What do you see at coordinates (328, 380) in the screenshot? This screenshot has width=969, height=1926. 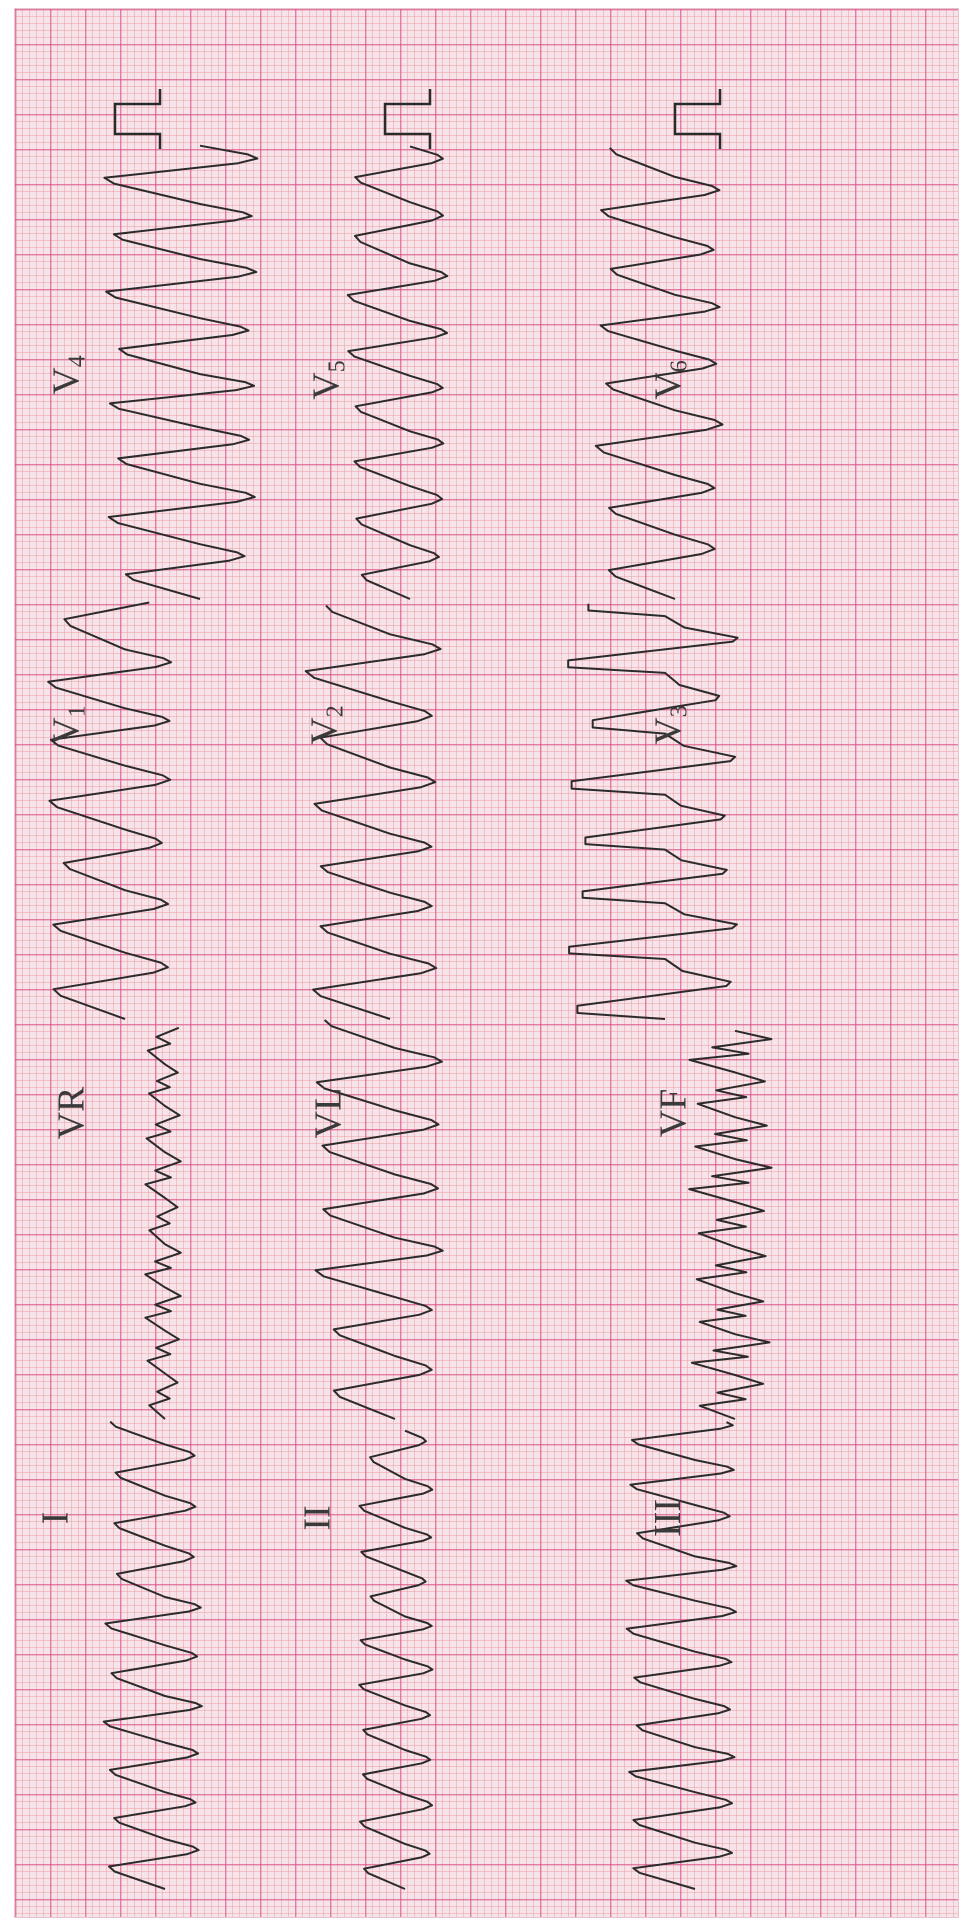 I see `lead-label-V5: V5` at bounding box center [328, 380].